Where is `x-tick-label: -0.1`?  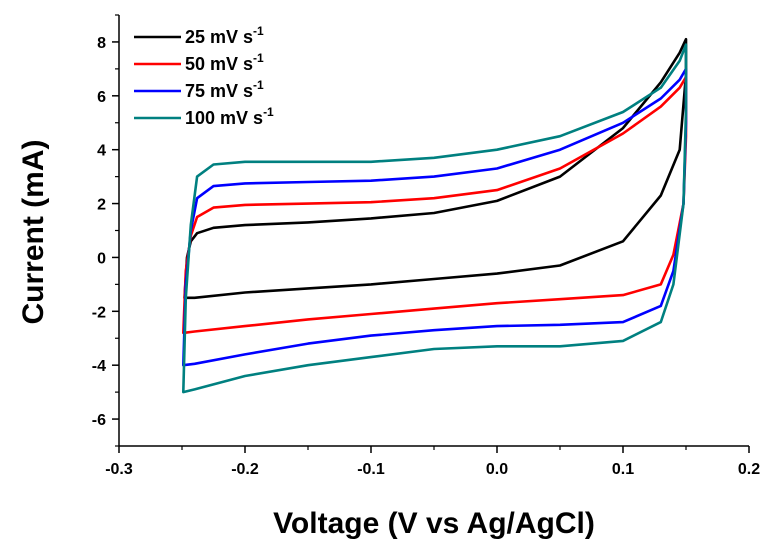
x-tick-label: -0.1 is located at coordinates (371, 469).